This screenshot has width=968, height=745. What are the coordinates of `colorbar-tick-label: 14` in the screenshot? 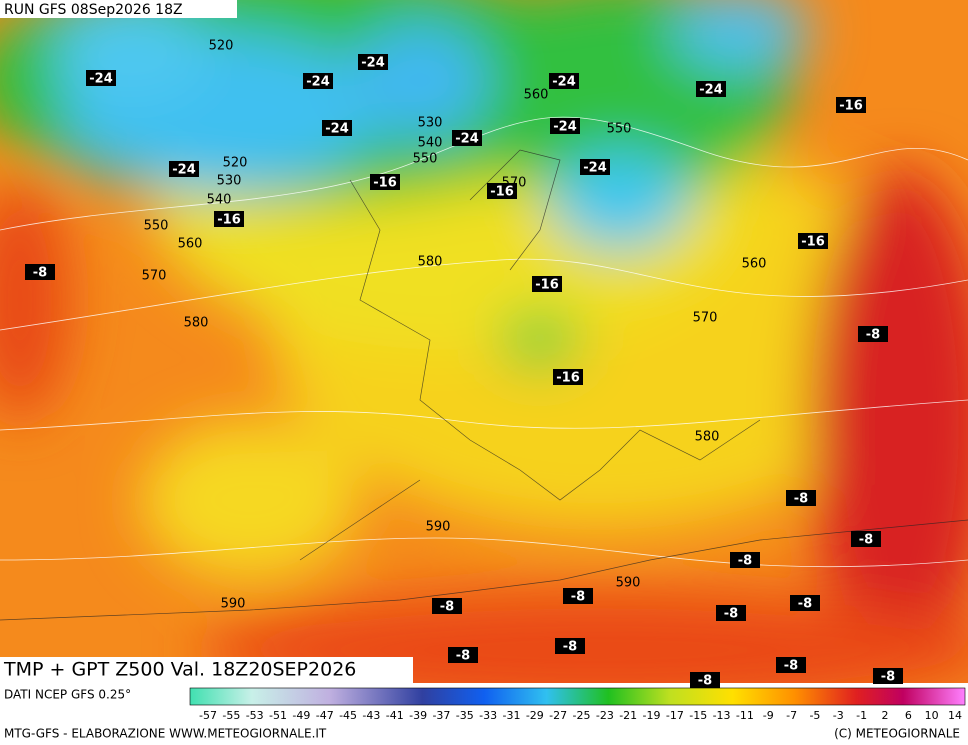 It's located at (955, 715).